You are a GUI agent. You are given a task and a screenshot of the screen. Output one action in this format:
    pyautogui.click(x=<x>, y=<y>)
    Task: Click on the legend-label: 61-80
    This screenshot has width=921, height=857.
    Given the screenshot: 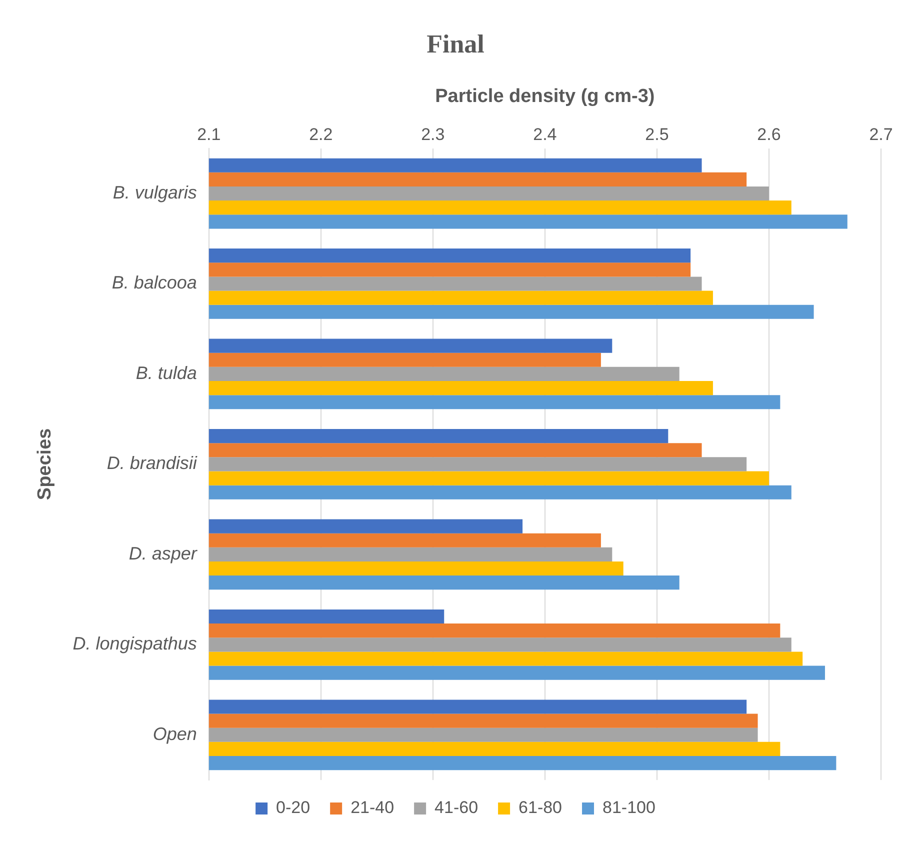 What is the action you would take?
    pyautogui.click(x=540, y=808)
    